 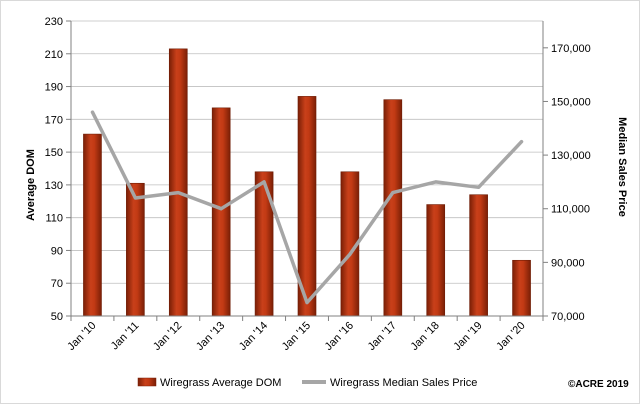 I want to click on y-tick-label-0: 50, so click(x=57, y=317).